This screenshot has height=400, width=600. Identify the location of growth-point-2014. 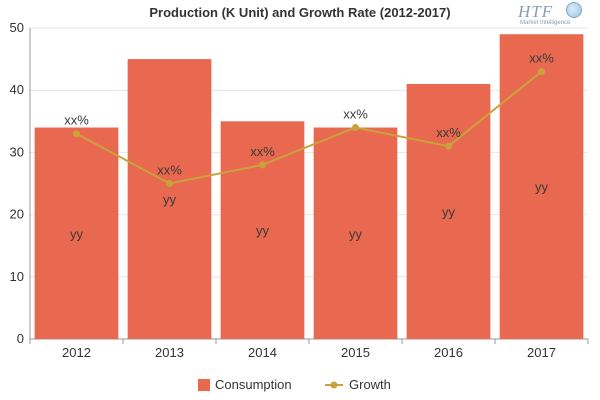
(262, 165).